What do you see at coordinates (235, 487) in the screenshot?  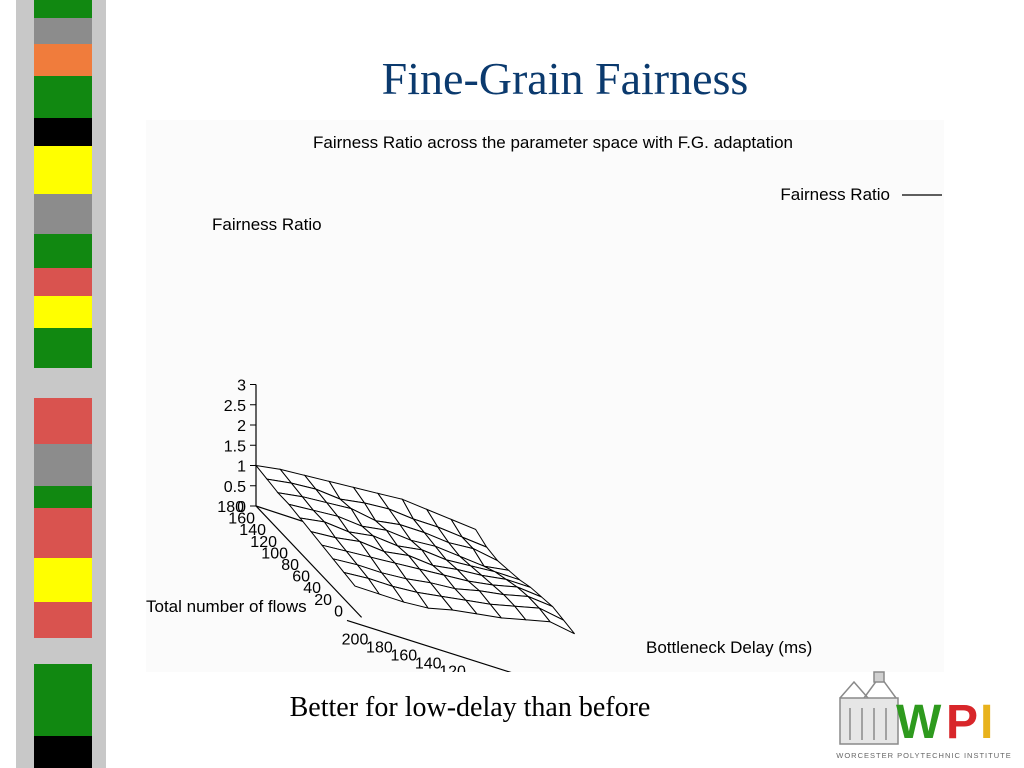 I see `z-tick-label: 0.5` at bounding box center [235, 487].